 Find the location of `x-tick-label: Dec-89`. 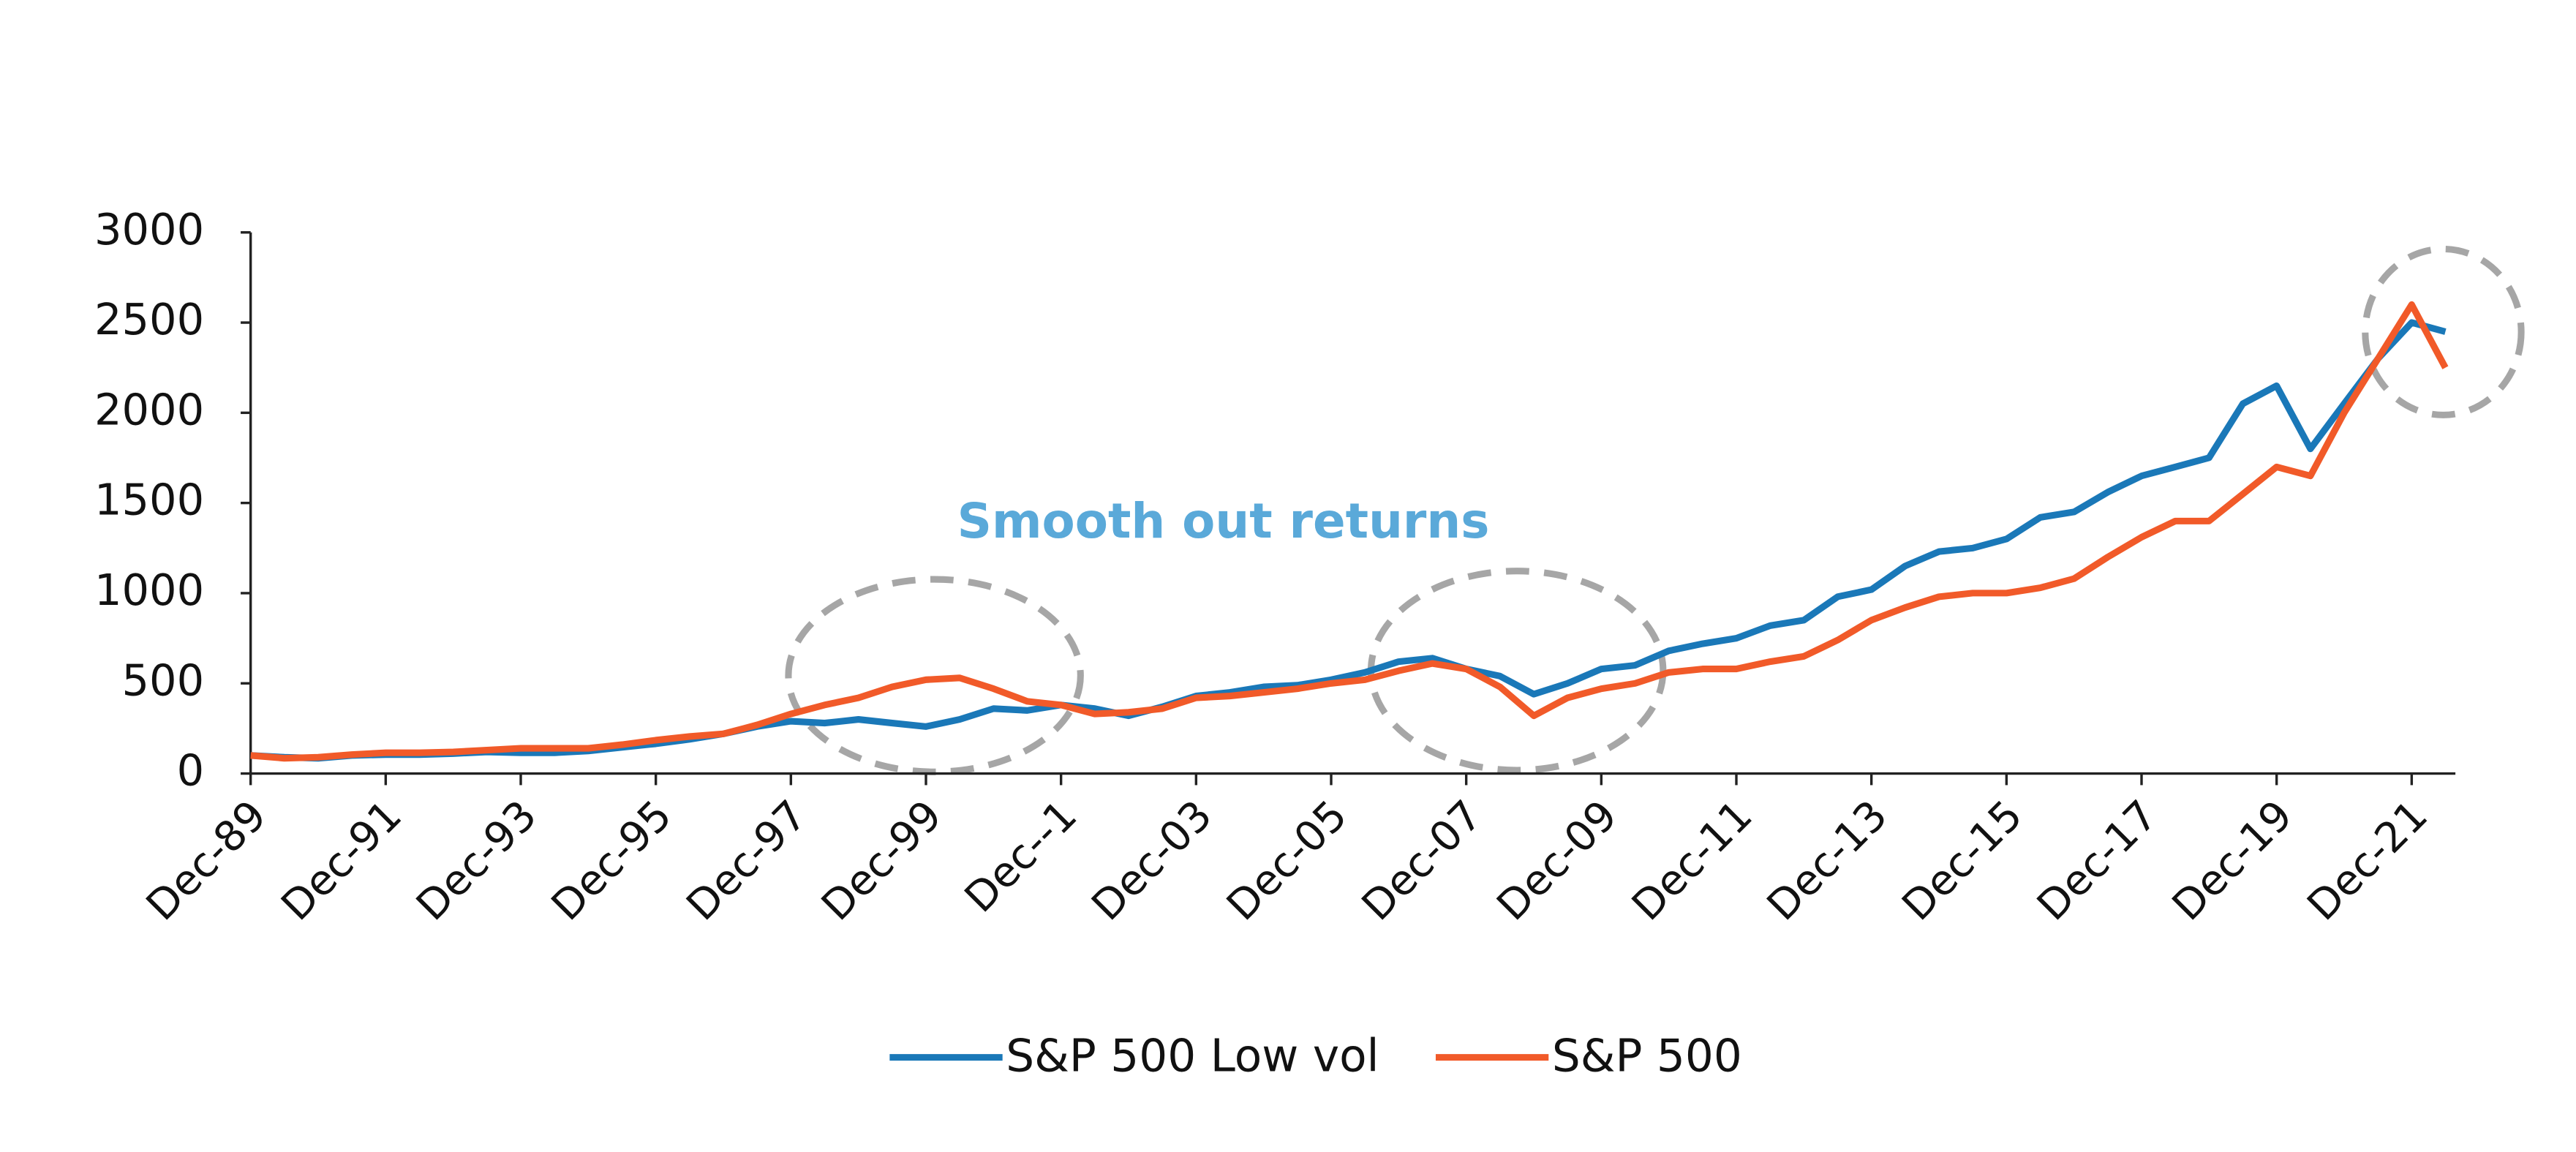

x-tick-label: Dec-89 is located at coordinates (206, 860).